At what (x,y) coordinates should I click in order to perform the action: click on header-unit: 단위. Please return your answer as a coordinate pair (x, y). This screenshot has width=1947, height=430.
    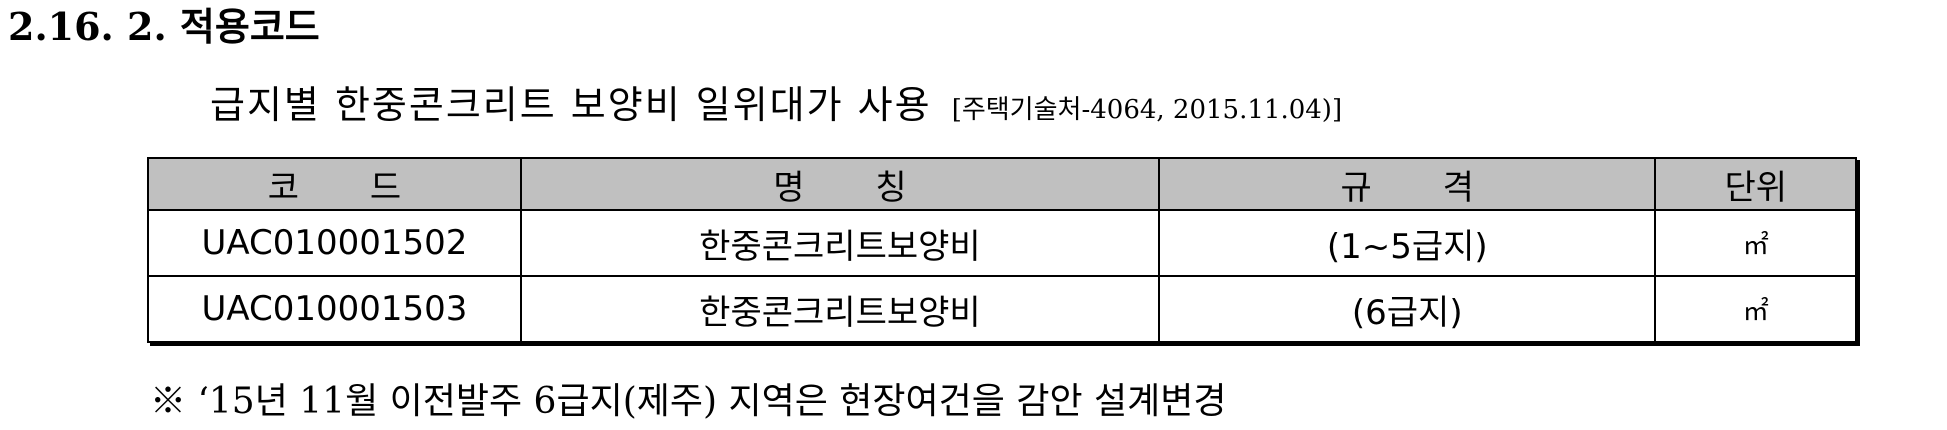
    Looking at the image, I should click on (1755, 184).